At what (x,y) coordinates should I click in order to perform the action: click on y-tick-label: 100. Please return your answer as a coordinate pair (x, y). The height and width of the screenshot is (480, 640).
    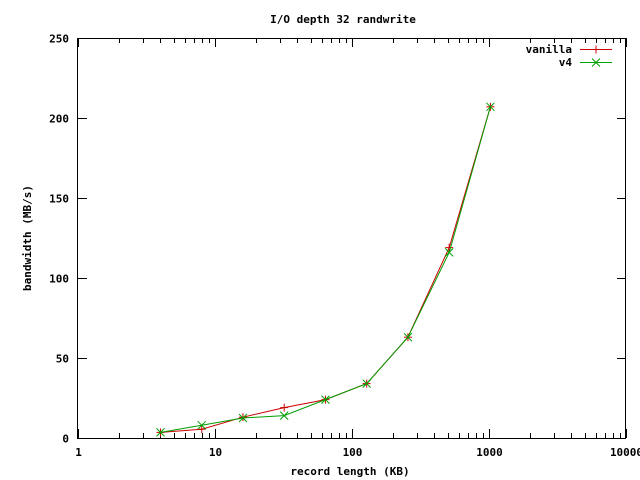
    Looking at the image, I should click on (59, 279).